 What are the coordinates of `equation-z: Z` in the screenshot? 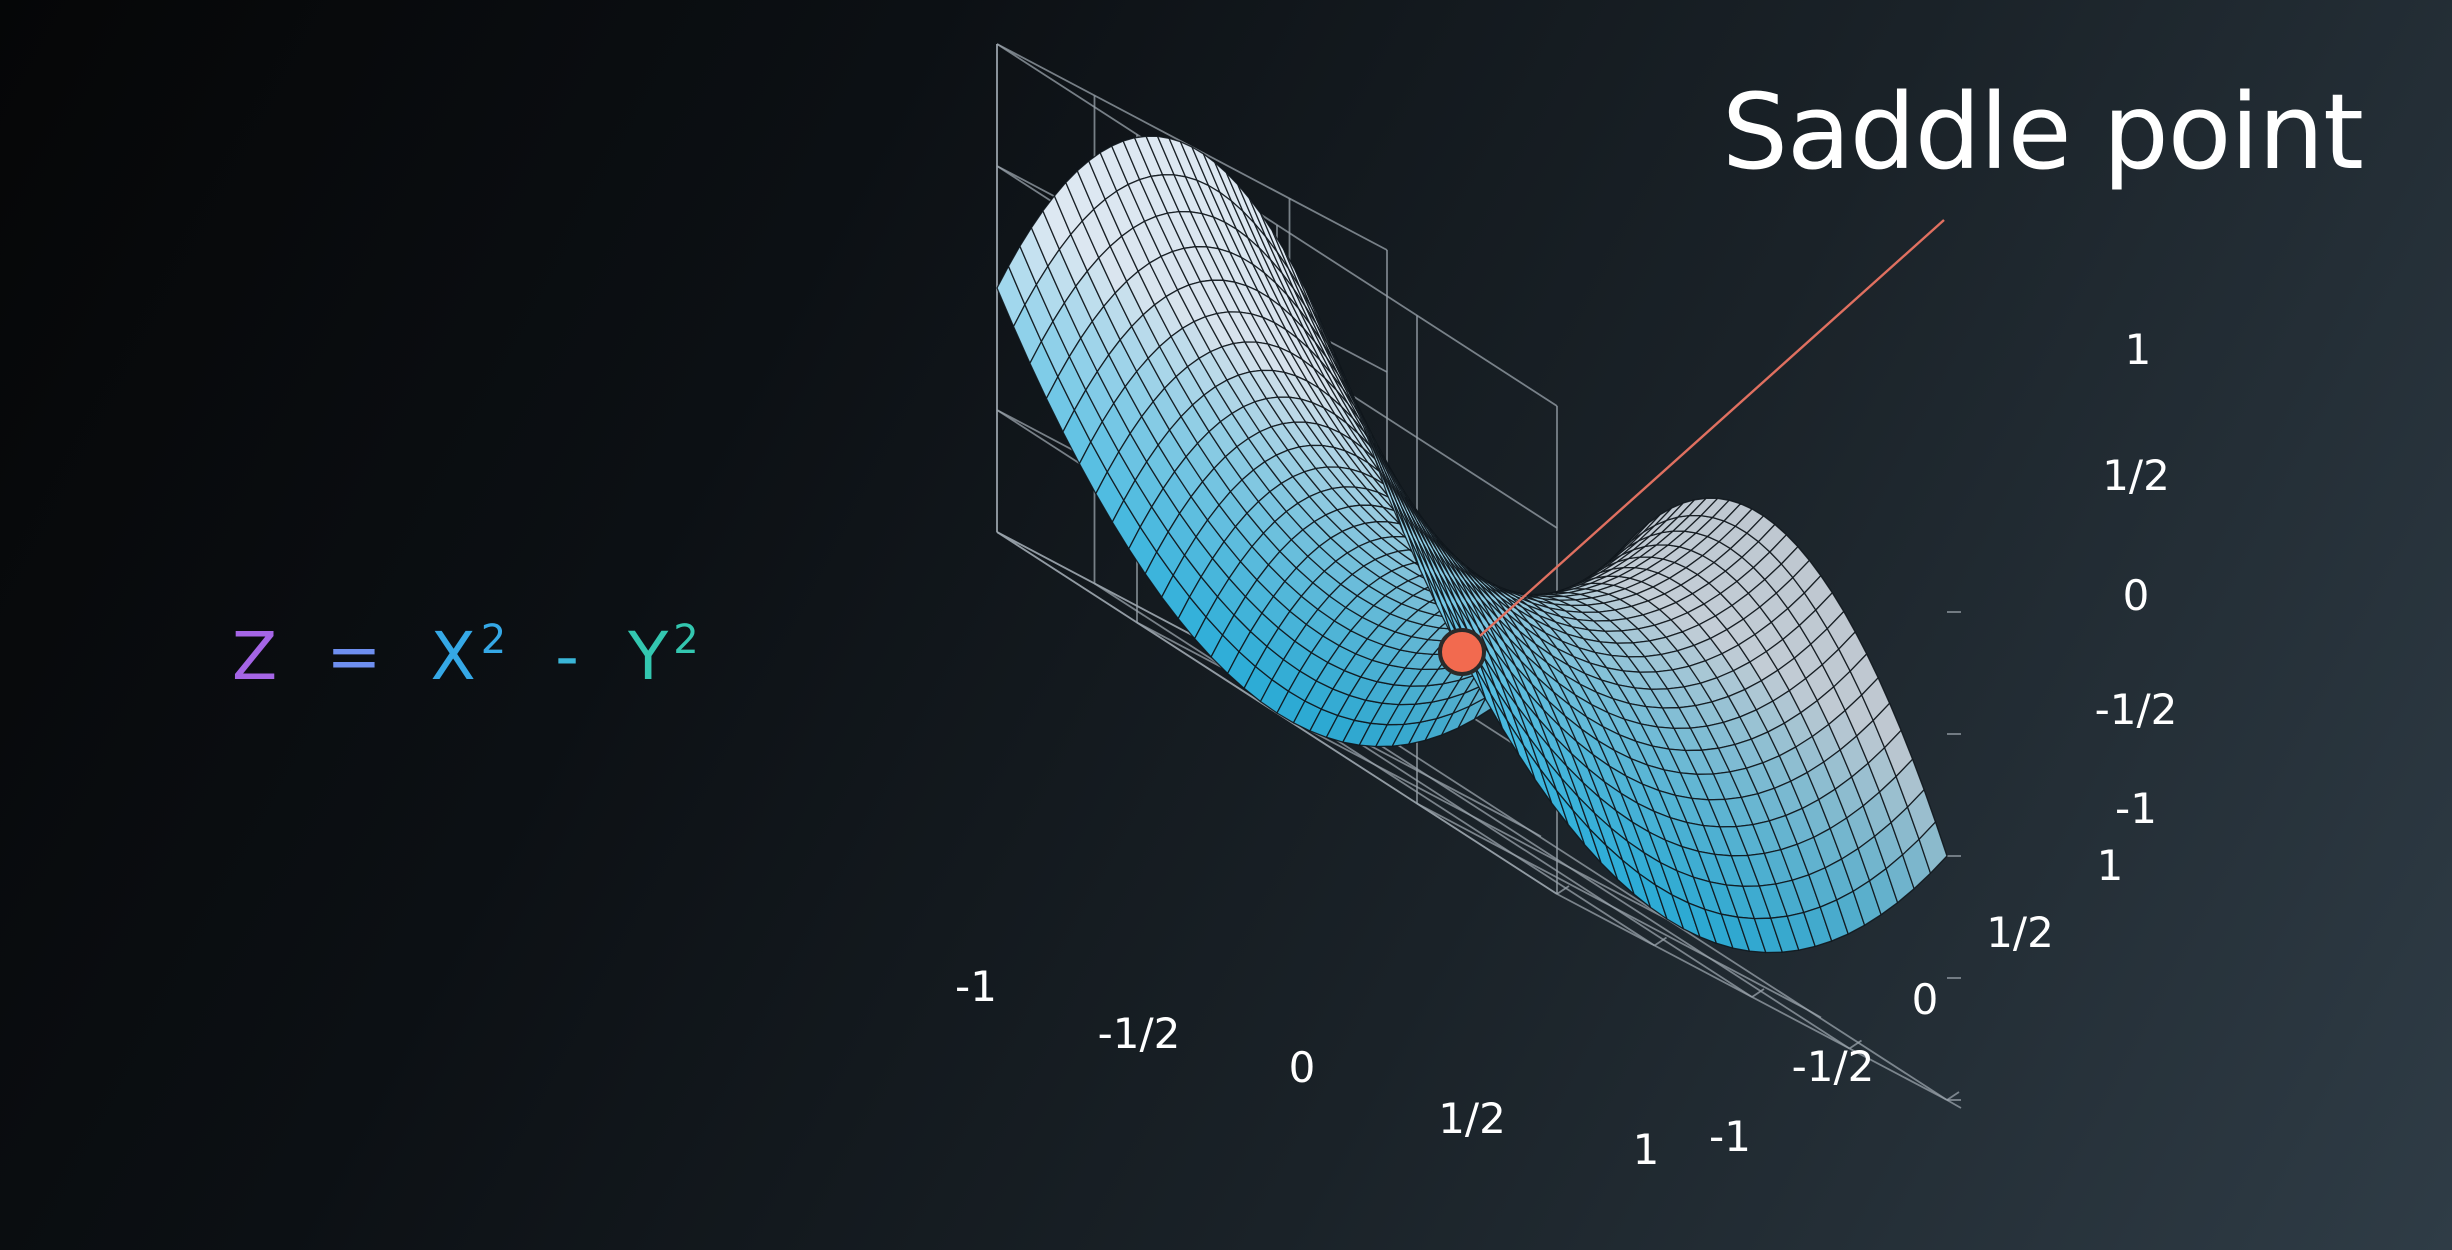 It's located at (255, 656).